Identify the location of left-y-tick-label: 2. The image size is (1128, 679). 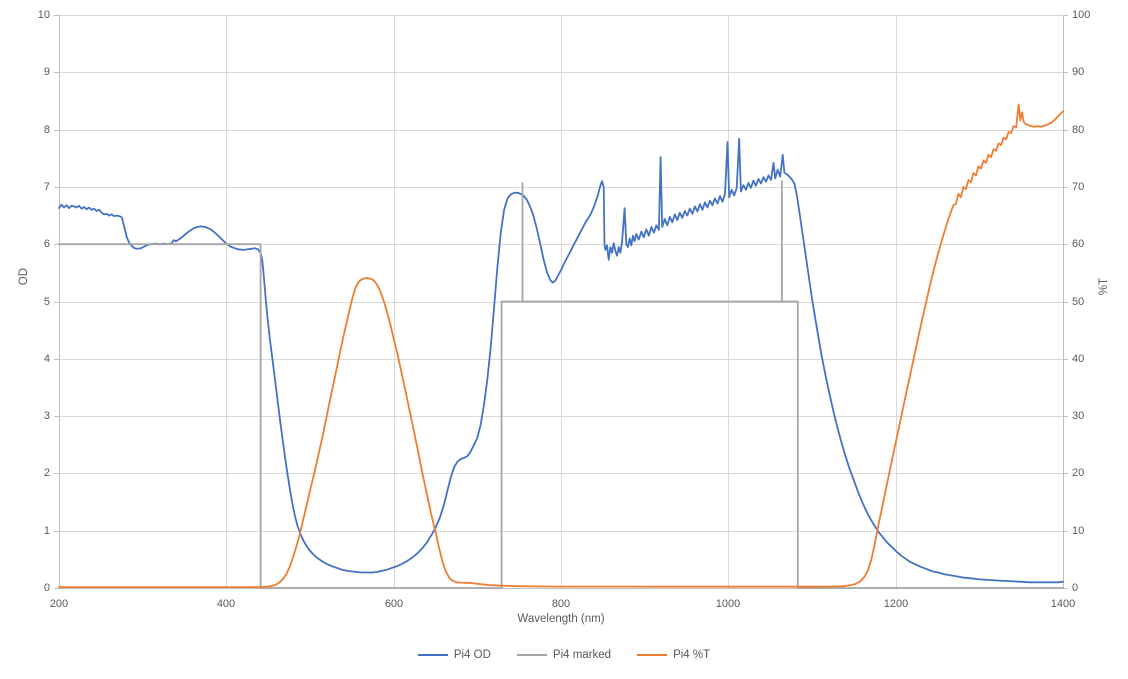
(46, 473).